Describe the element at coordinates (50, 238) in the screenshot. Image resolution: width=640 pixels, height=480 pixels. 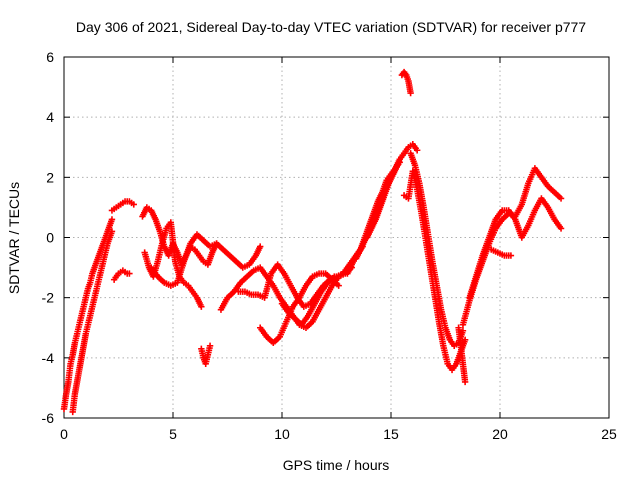
I see `y-tick-label: 0` at that location.